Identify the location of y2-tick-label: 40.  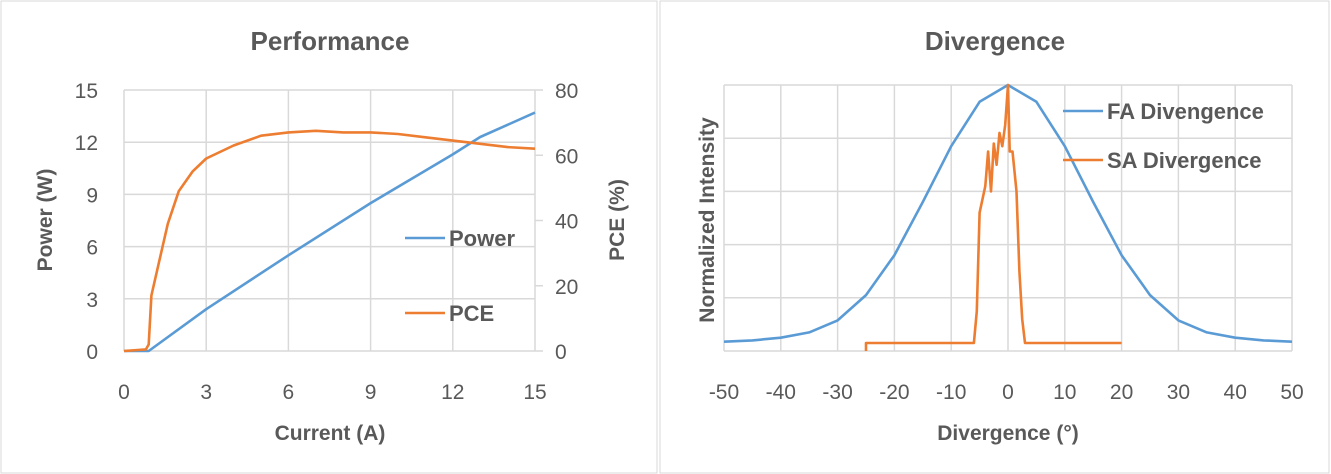
(566, 222).